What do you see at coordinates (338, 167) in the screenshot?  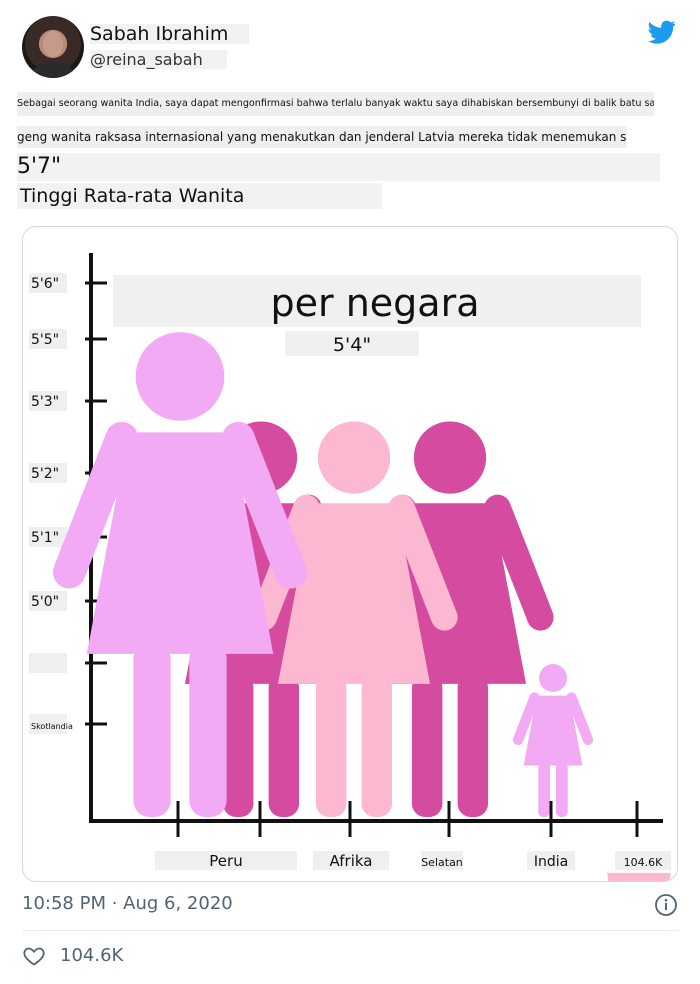 I see `average-height-value: 5'7"` at bounding box center [338, 167].